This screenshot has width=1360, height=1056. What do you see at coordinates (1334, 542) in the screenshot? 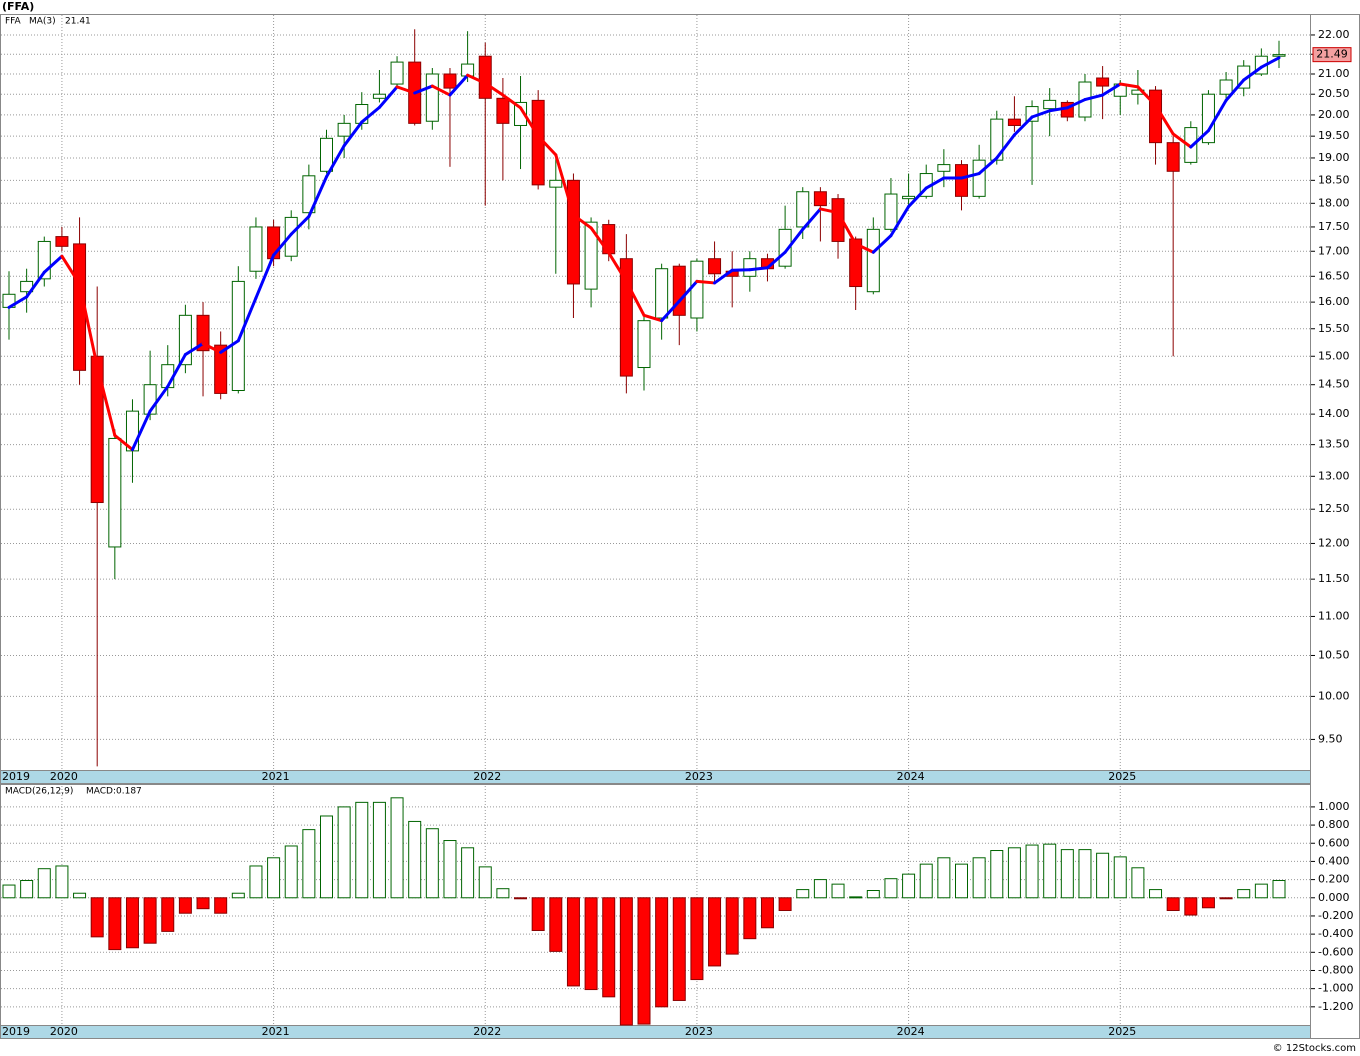
I see `y-tick-label: 12.00` at bounding box center [1334, 542].